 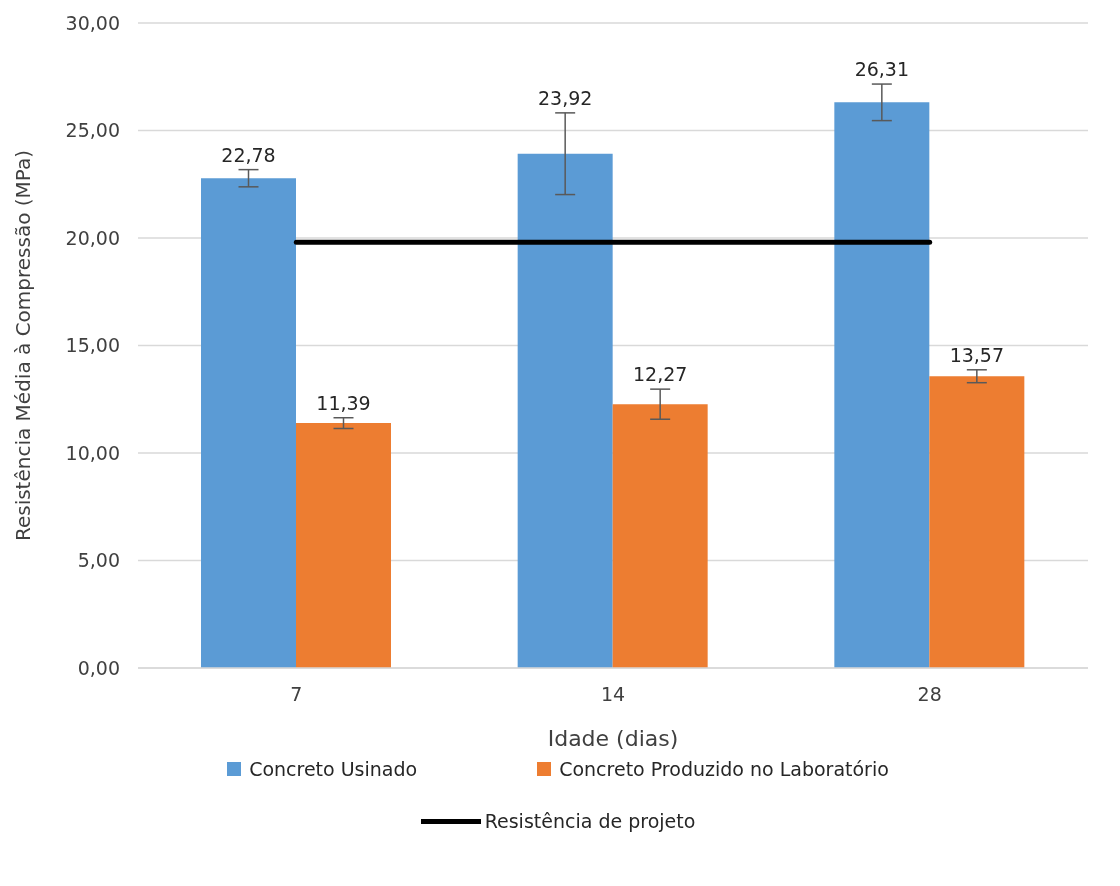 What do you see at coordinates (590, 821) in the screenshot?
I see `legend-label: Resistência de projeto` at bounding box center [590, 821].